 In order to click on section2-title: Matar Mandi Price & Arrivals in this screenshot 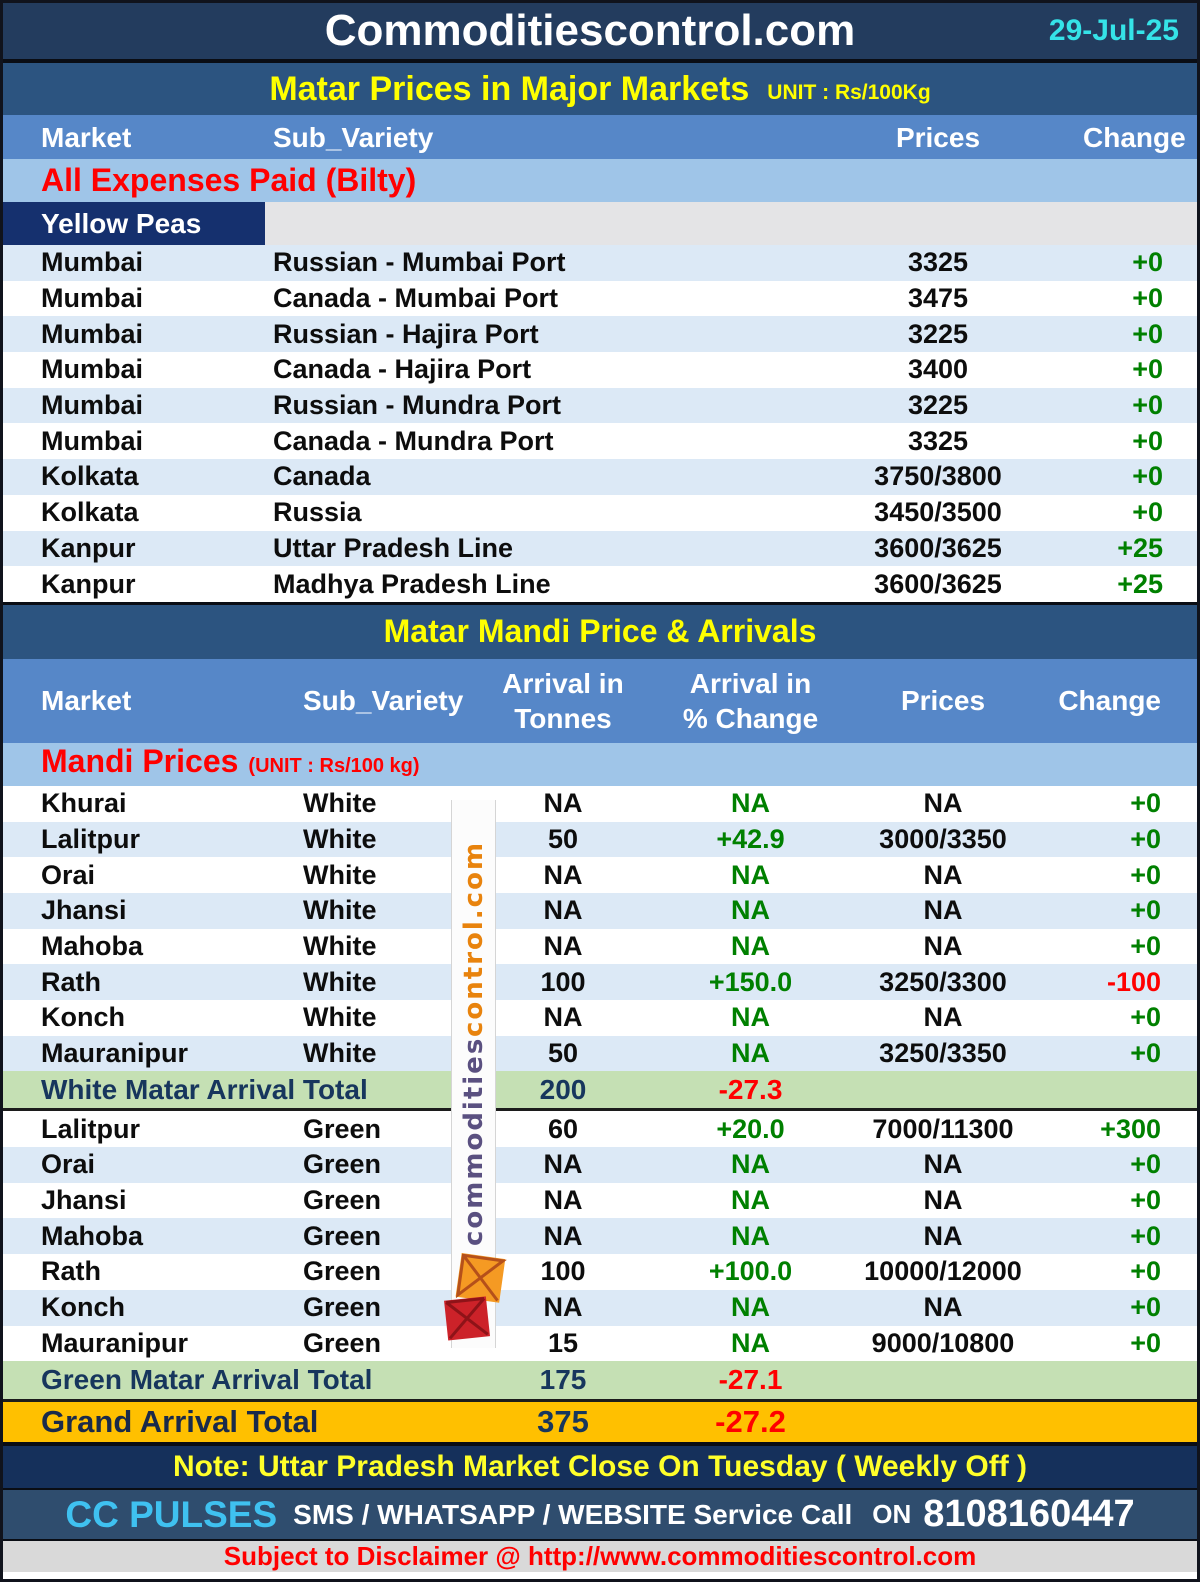, I will do `click(600, 631)`.